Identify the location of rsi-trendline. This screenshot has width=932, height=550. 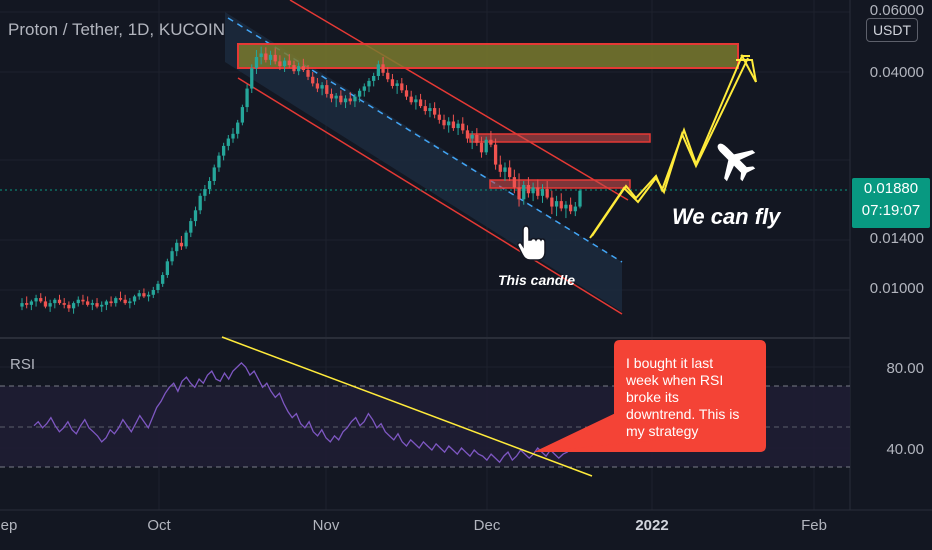
(407, 406).